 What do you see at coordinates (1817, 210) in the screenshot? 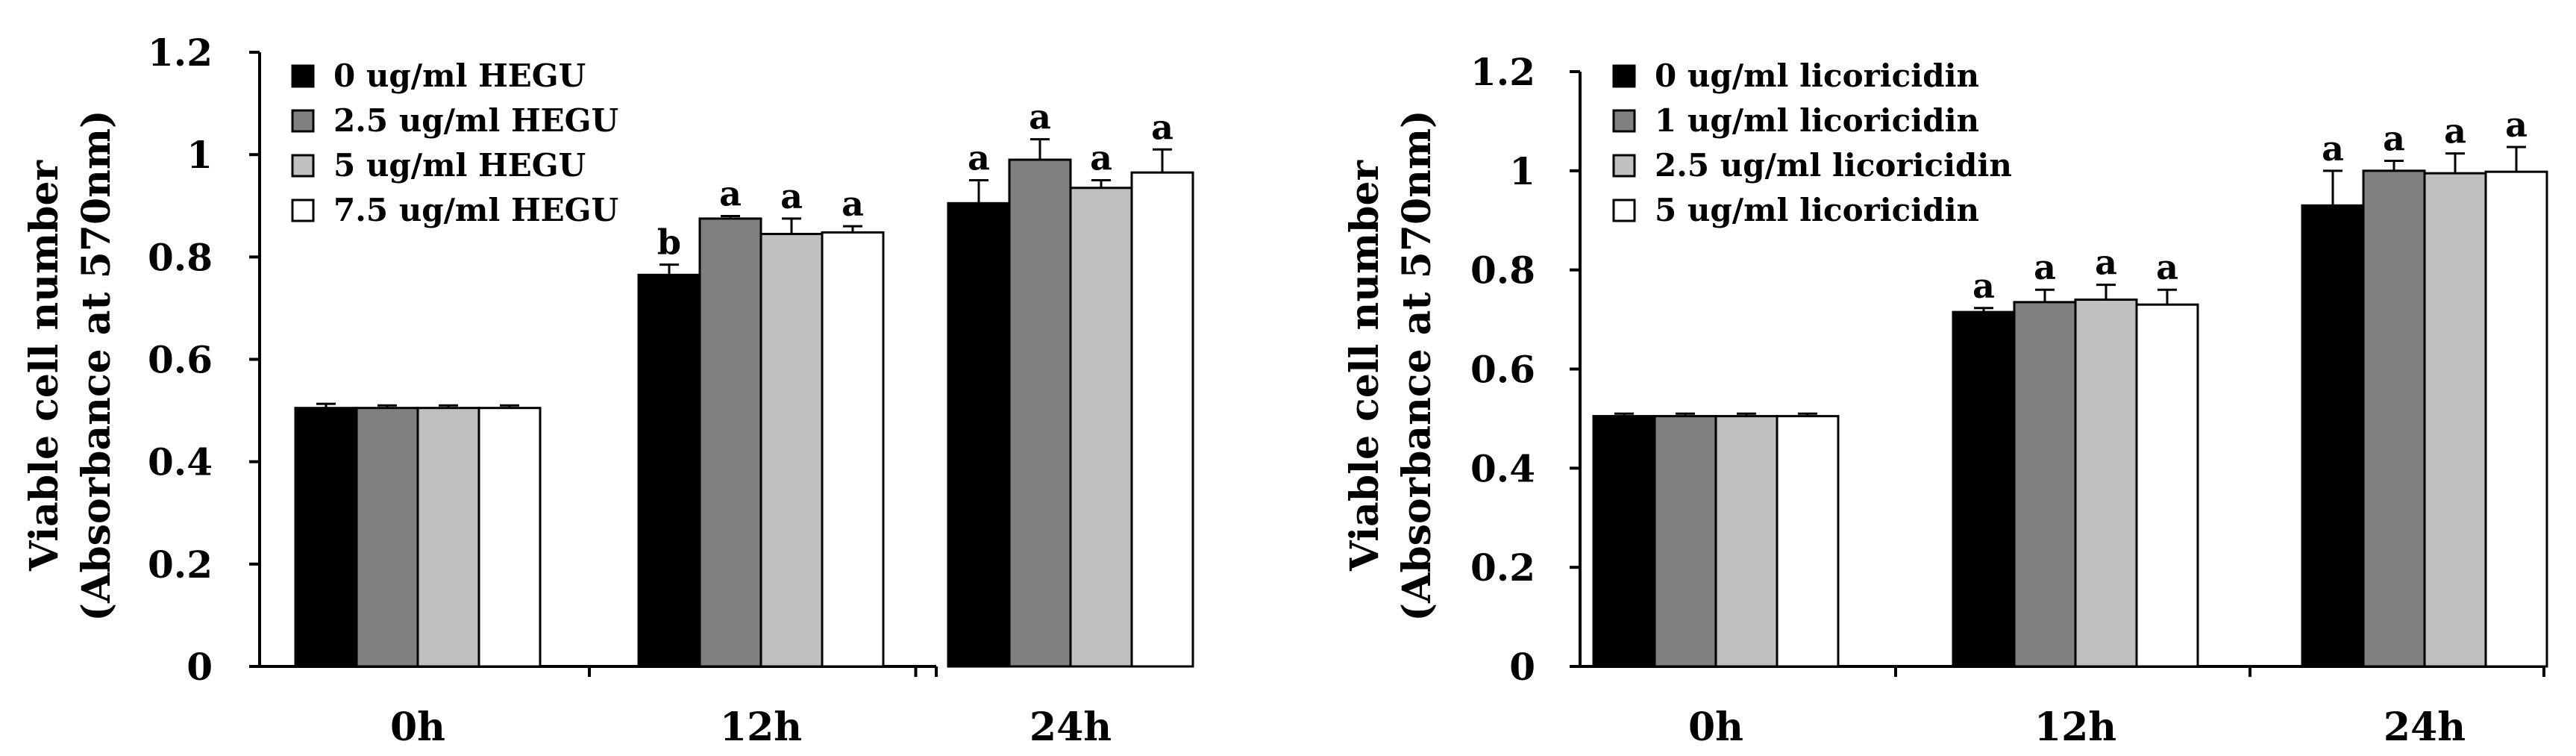
I see `legend-label: 5 ug/ml licoricidin` at bounding box center [1817, 210].